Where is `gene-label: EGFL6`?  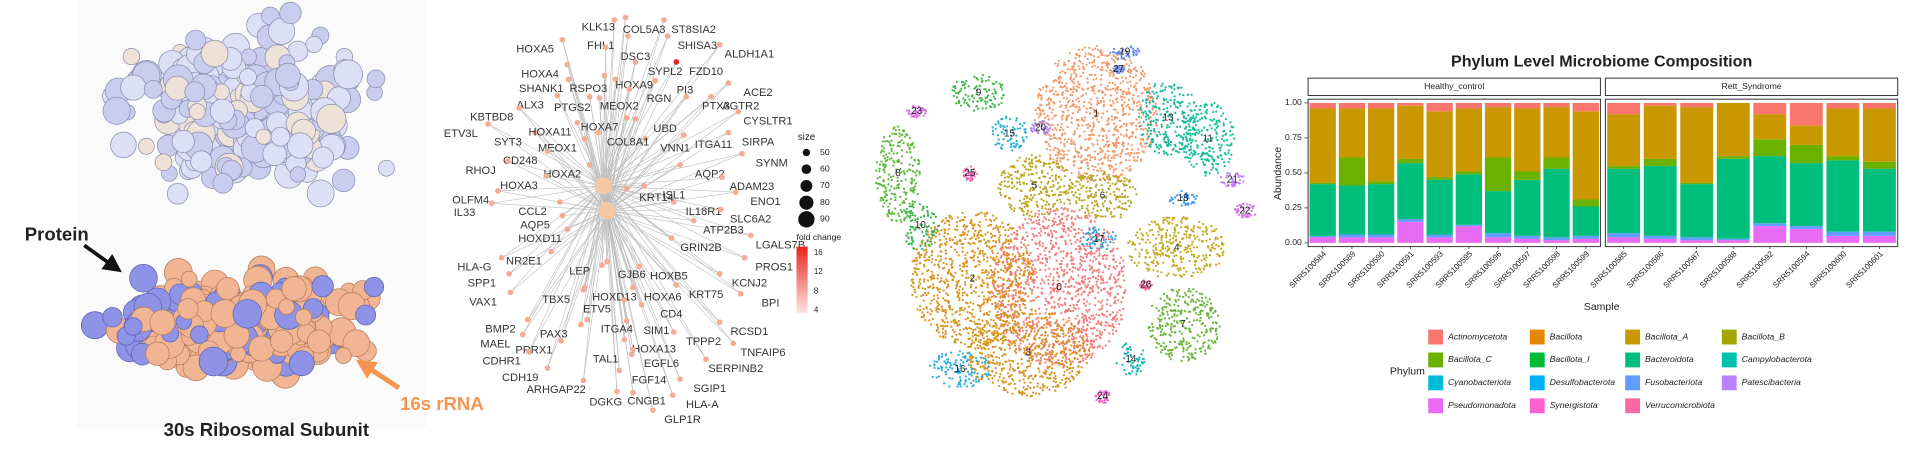 gene-label: EGFL6 is located at coordinates (661, 364).